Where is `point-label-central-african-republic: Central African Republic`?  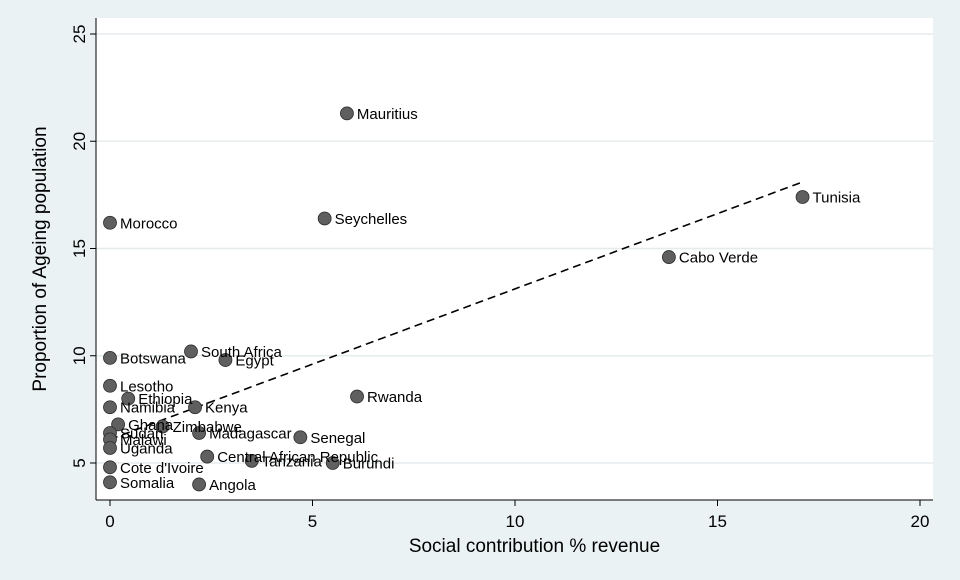
point-label-central-african-republic: Central African Republic is located at coordinates (297, 457).